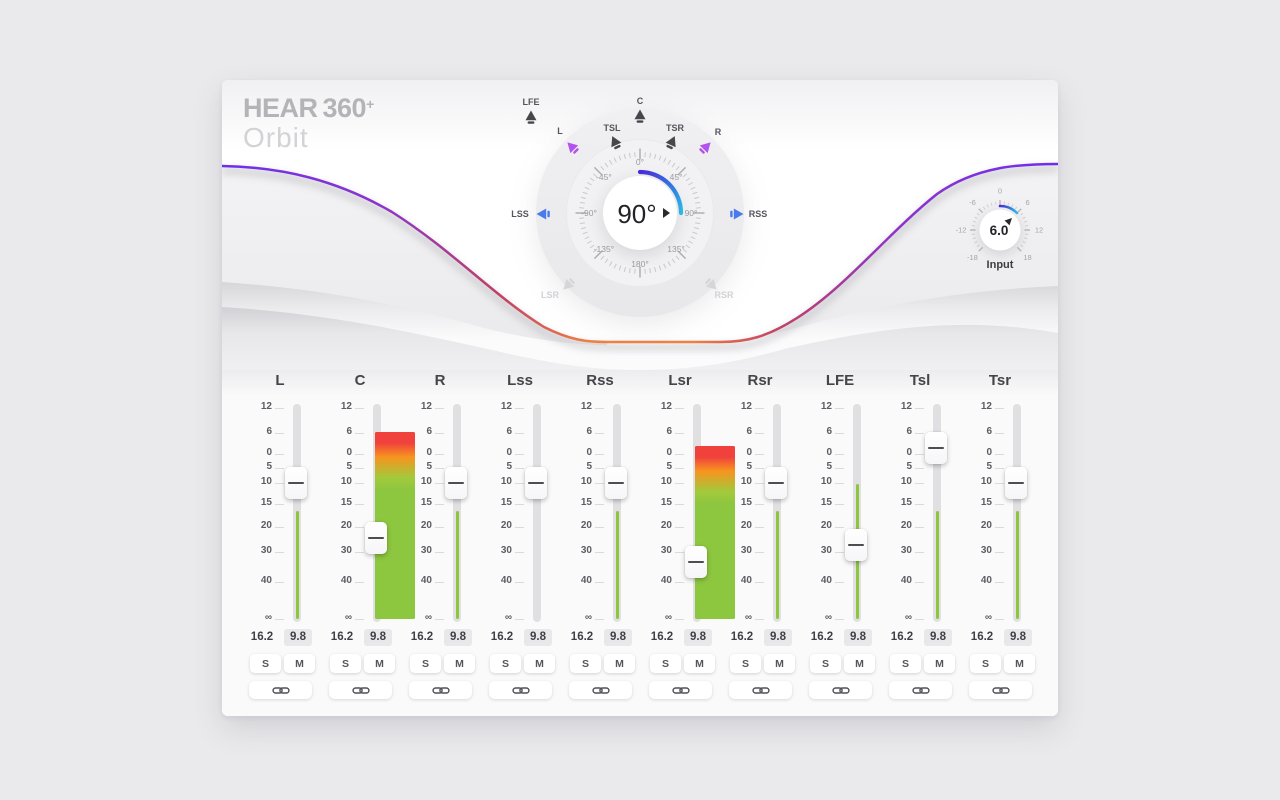  I want to click on gradient-curve, so click(640, 253).